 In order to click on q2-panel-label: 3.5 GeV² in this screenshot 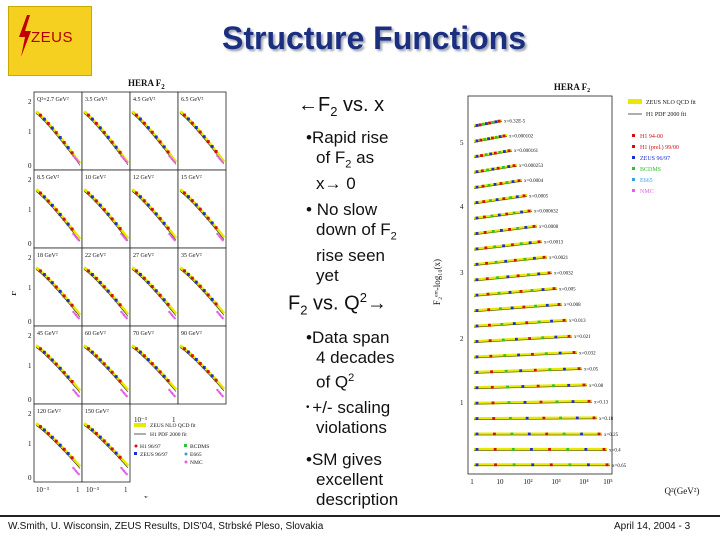, I will do `click(96, 100)`.